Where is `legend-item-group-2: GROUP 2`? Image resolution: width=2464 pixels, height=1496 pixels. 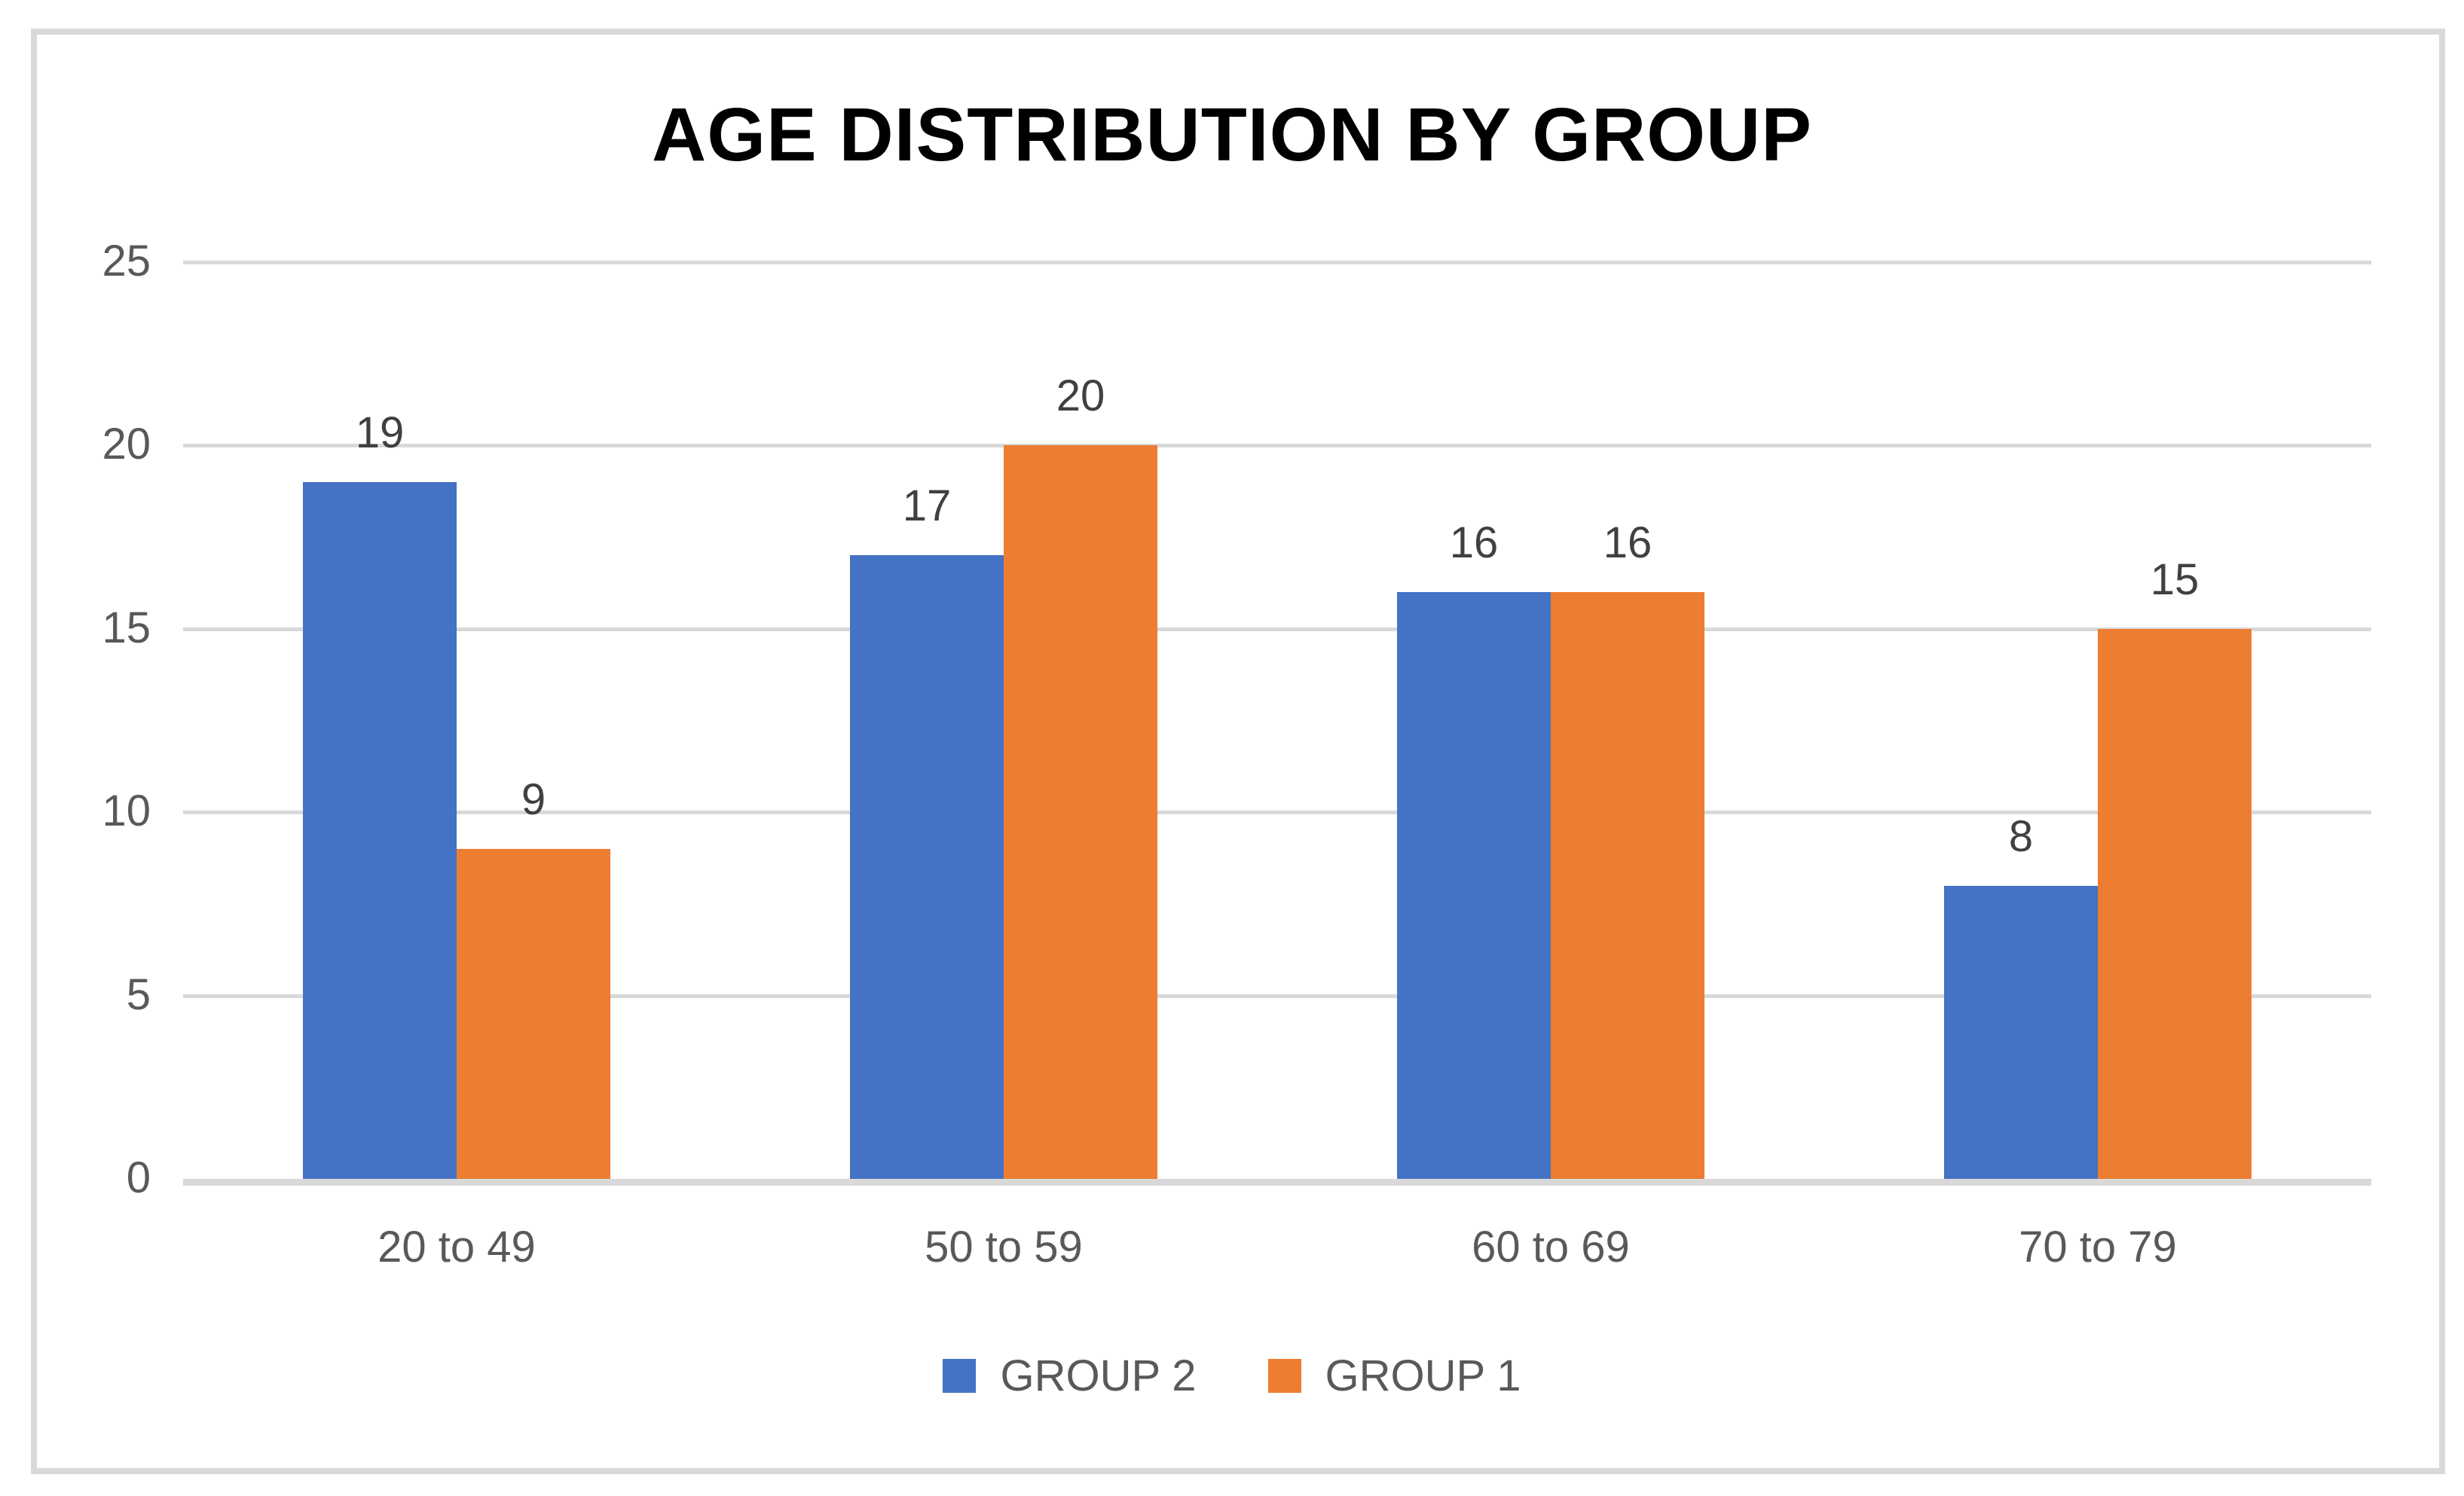
legend-item-group-2: GROUP 2 is located at coordinates (1070, 1376).